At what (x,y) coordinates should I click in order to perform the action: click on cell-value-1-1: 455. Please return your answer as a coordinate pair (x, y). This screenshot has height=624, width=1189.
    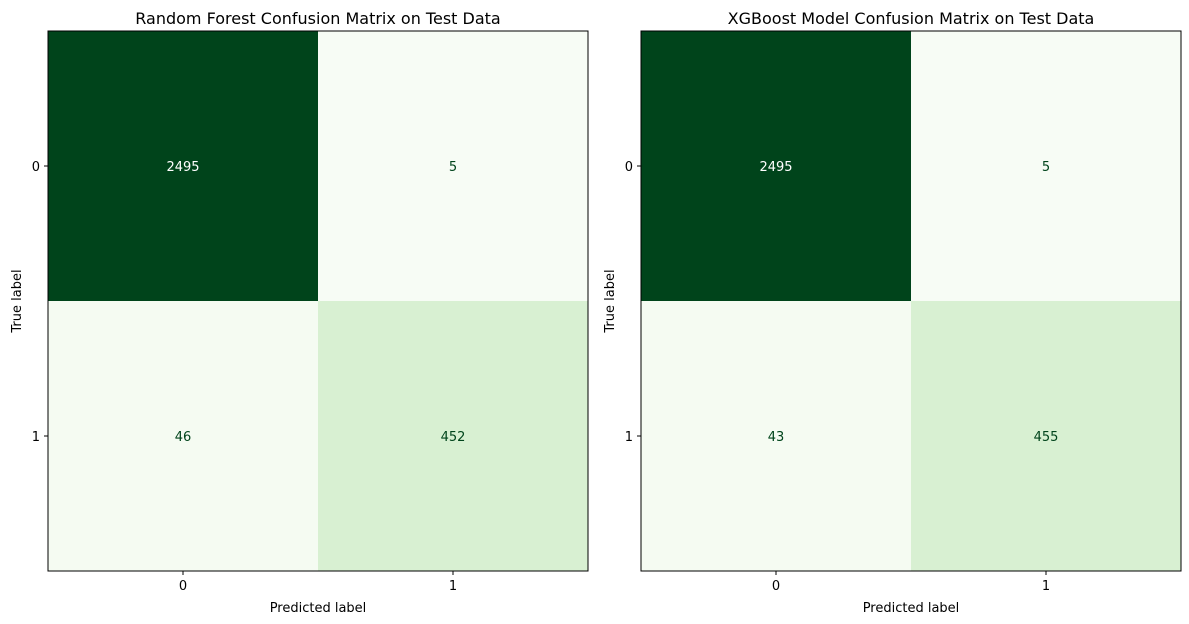
    Looking at the image, I should click on (1046, 437).